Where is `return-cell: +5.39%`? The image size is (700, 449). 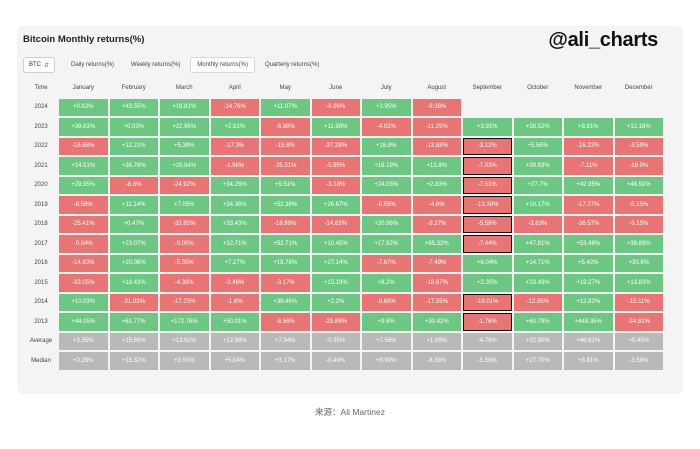 return-cell: +5.39% is located at coordinates (184, 146).